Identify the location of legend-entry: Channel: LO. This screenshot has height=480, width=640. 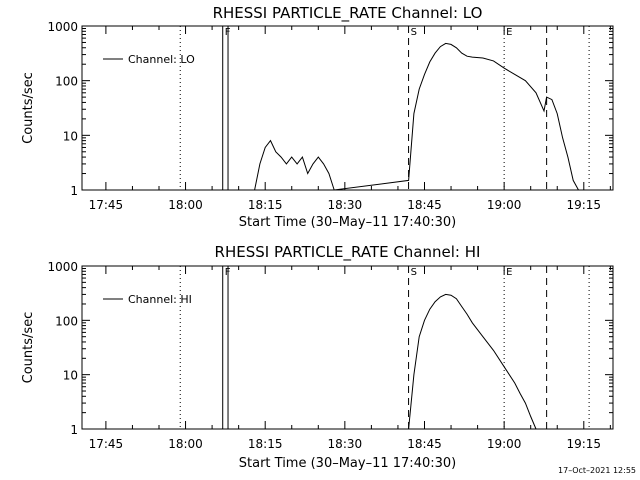
(161, 59).